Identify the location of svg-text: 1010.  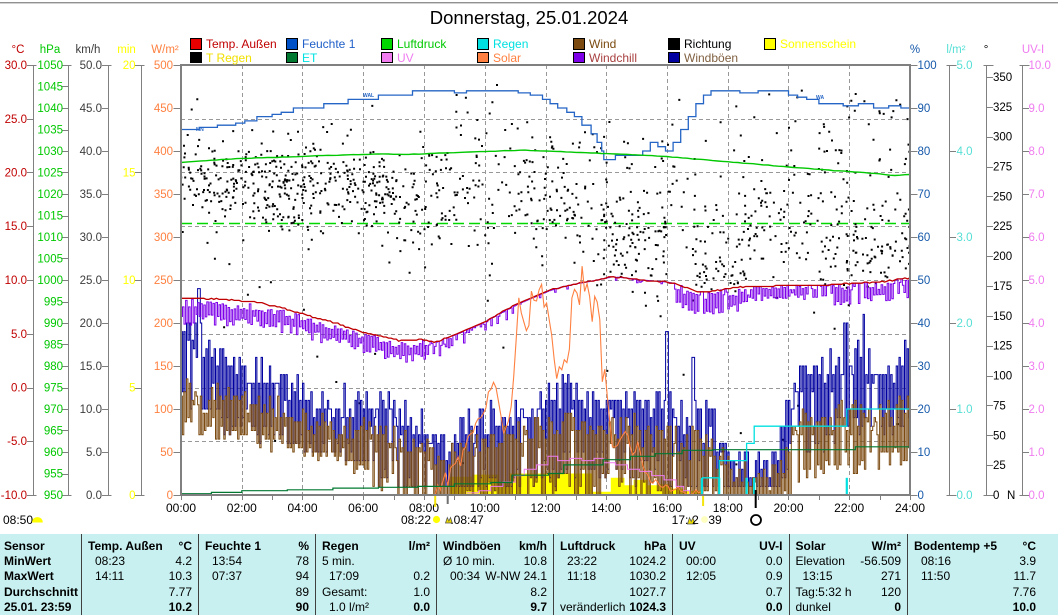
(50, 238).